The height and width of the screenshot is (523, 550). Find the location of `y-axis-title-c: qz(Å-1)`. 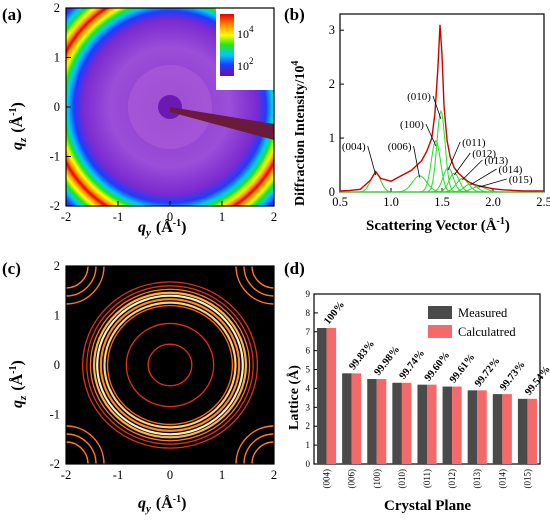

y-axis-title-c: qz(Å-1) is located at coordinates (18, 384).